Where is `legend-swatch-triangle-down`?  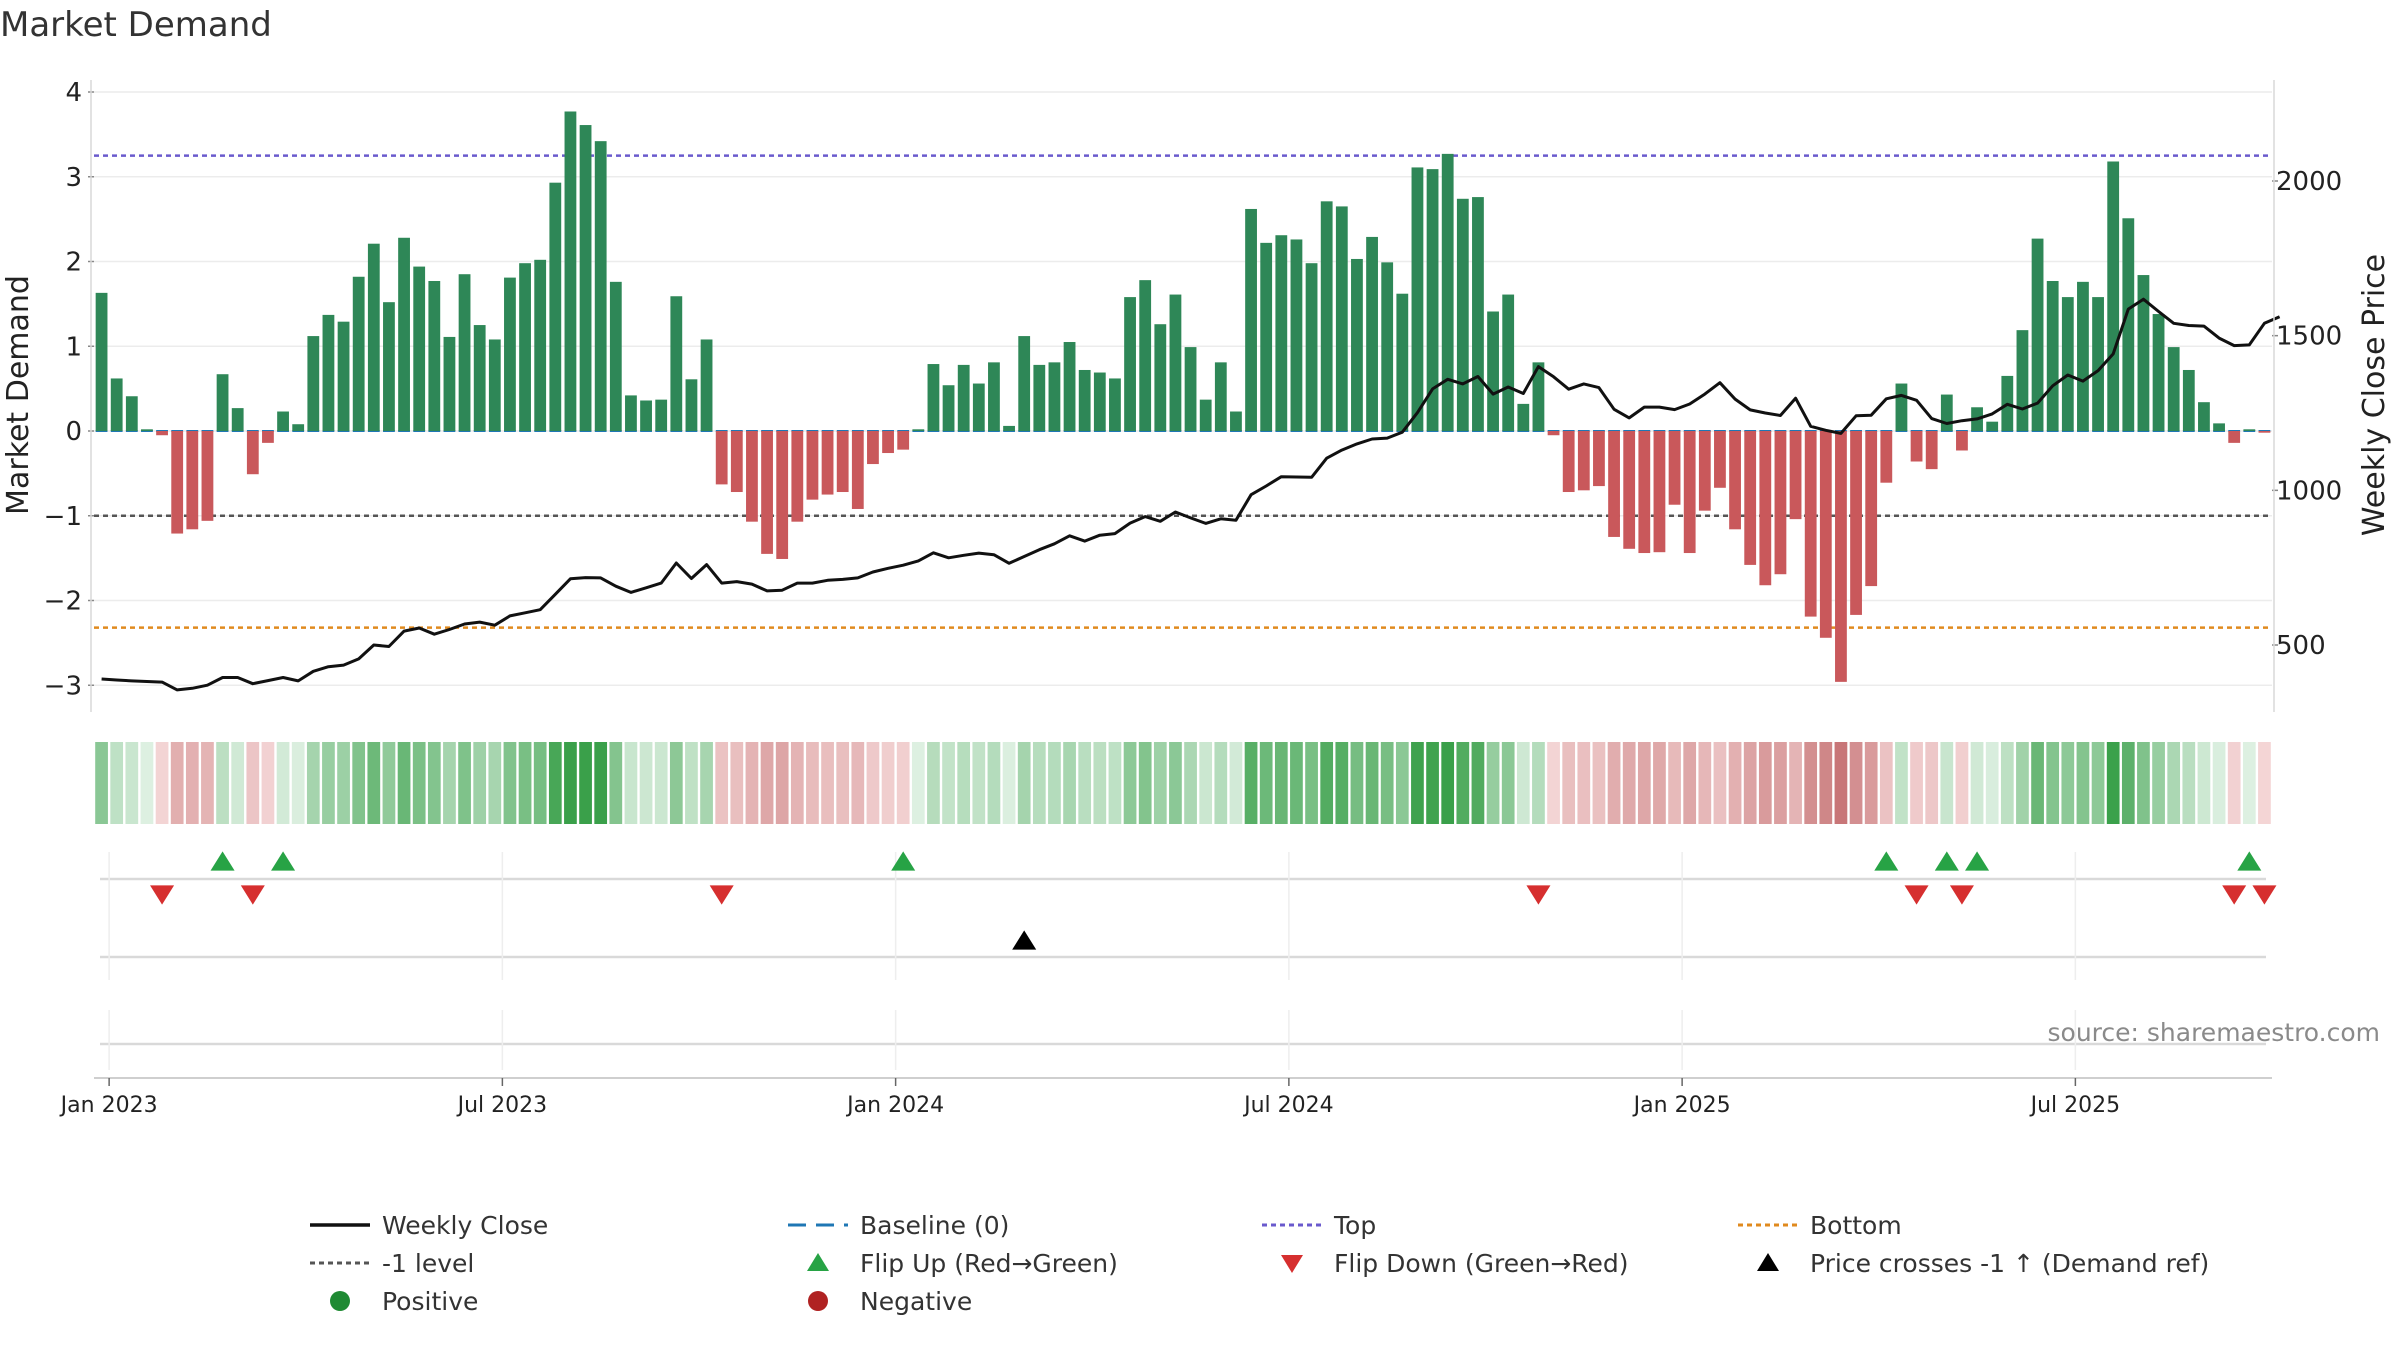 legend-swatch-triangle-down is located at coordinates (1292, 1264).